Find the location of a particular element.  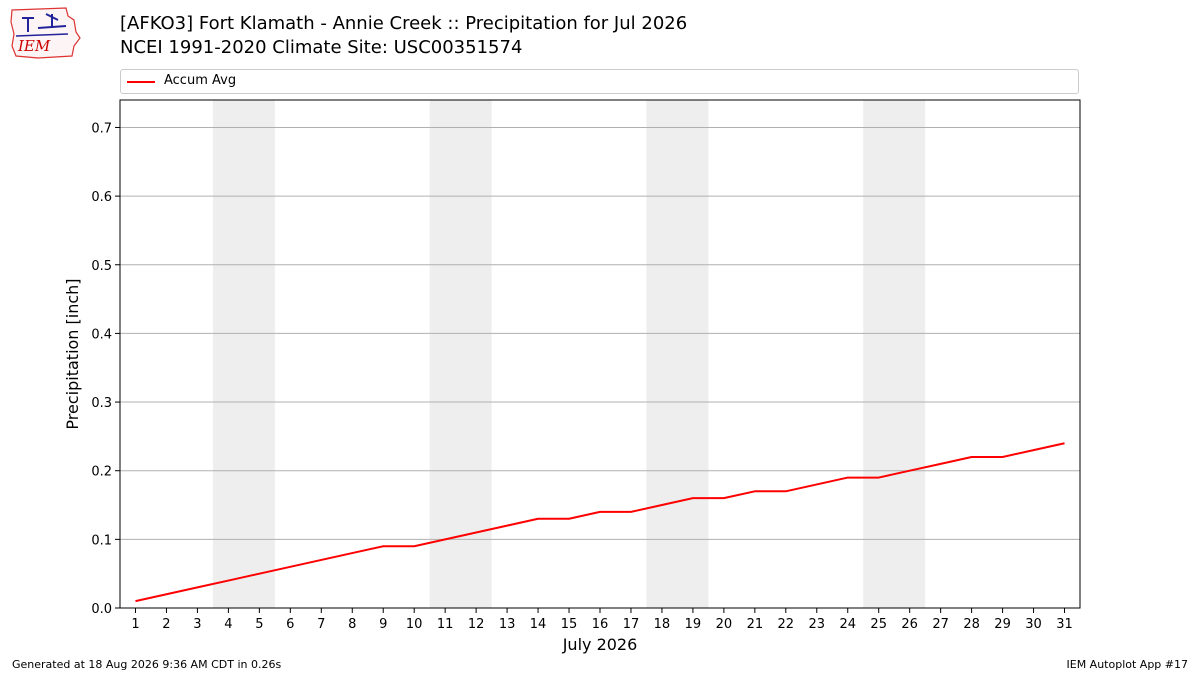

x-tick-label: 23 is located at coordinates (817, 624).